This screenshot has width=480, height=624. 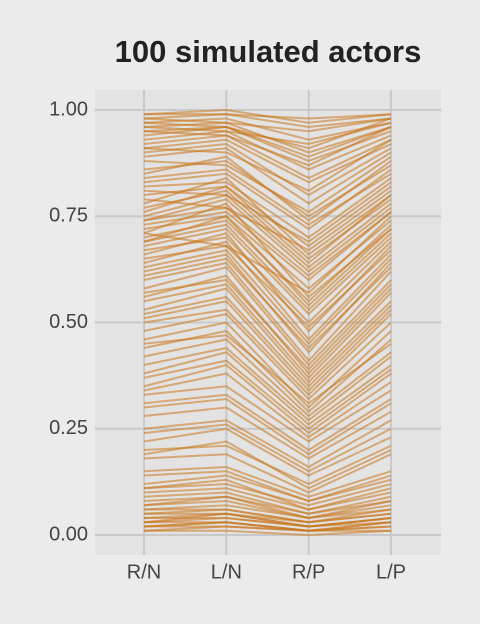 I want to click on y-tick-label: 0.50, so click(x=68, y=322).